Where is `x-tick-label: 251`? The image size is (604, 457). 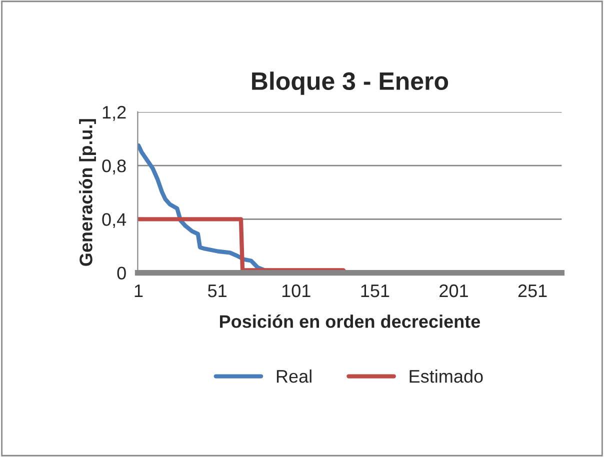 x-tick-label: 251 is located at coordinates (532, 291).